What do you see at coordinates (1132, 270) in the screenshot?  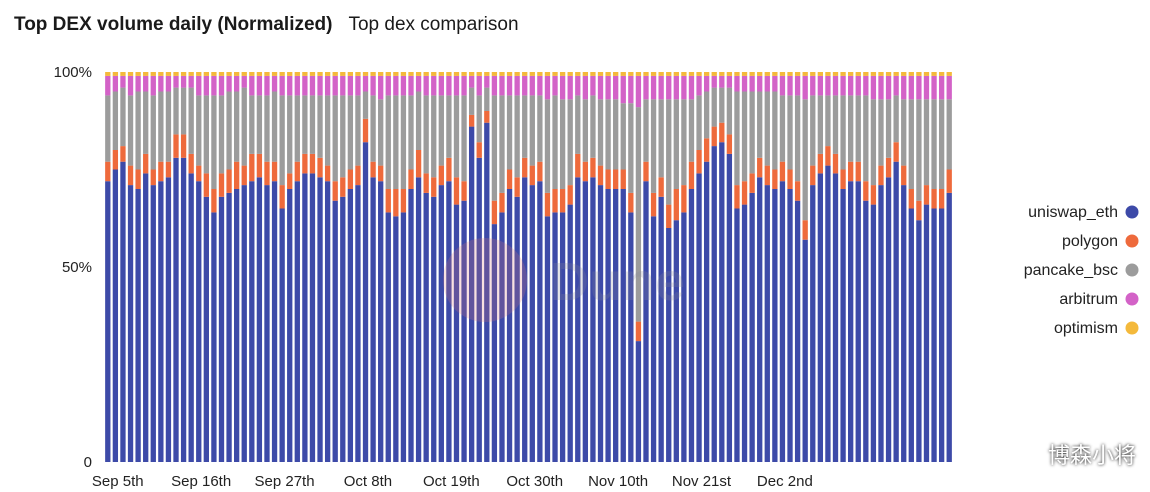 I see `legend-swatch` at bounding box center [1132, 270].